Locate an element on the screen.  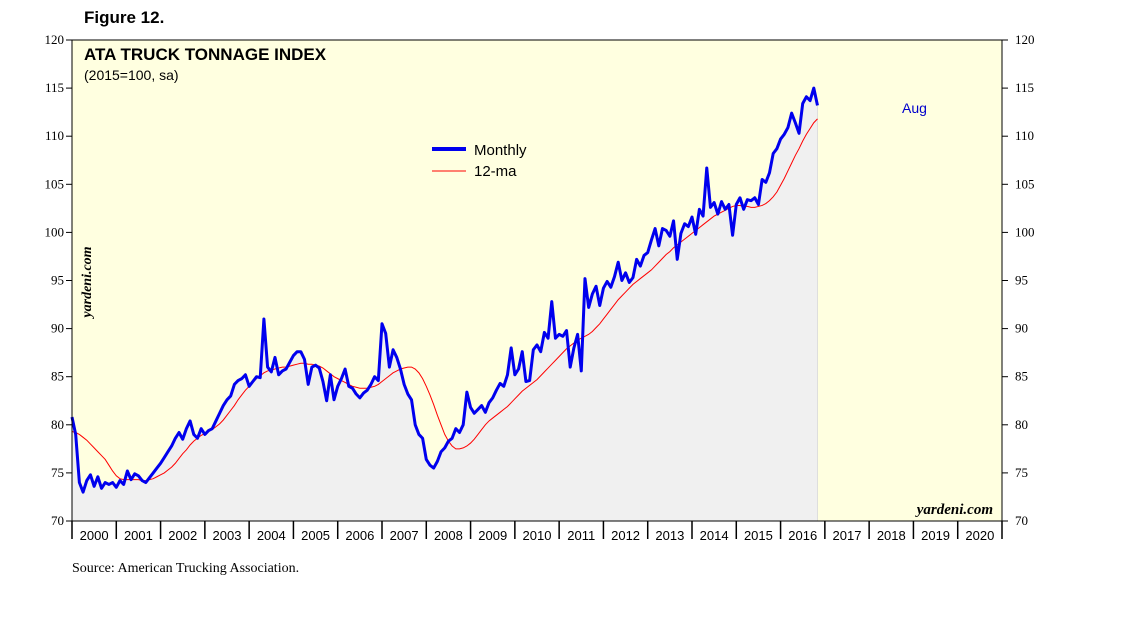
y-tick-label-right: 75 is located at coordinates (1021, 472).